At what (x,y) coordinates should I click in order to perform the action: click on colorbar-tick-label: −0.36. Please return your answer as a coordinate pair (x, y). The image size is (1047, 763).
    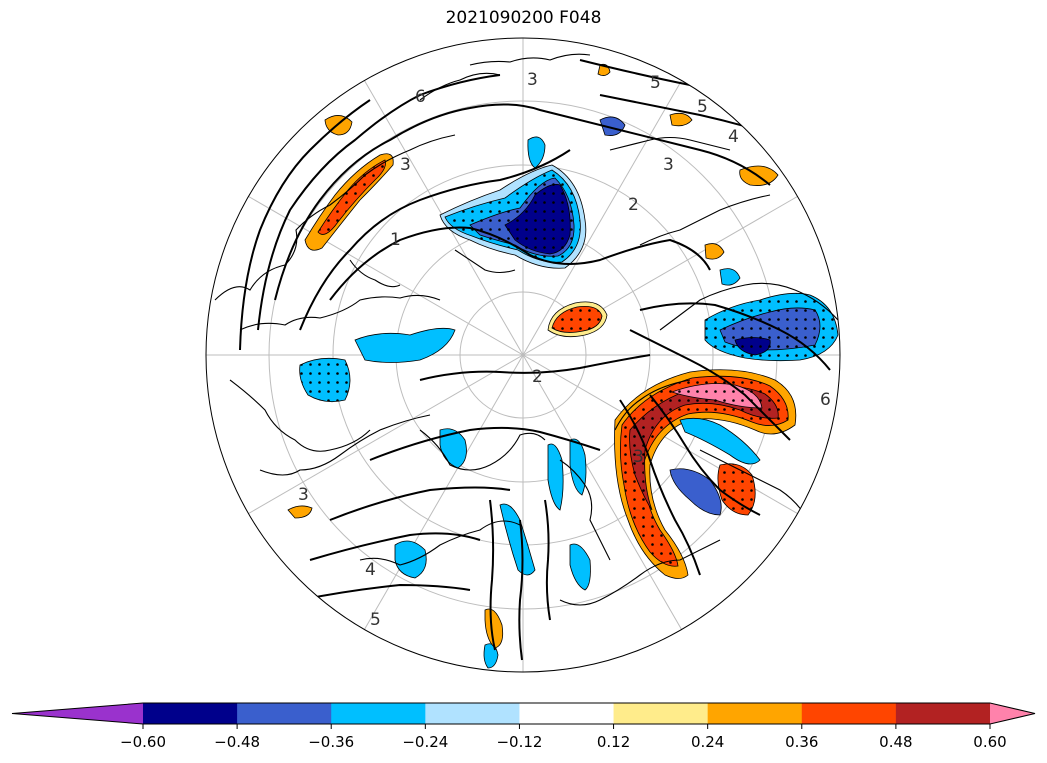
    Looking at the image, I should click on (331, 742).